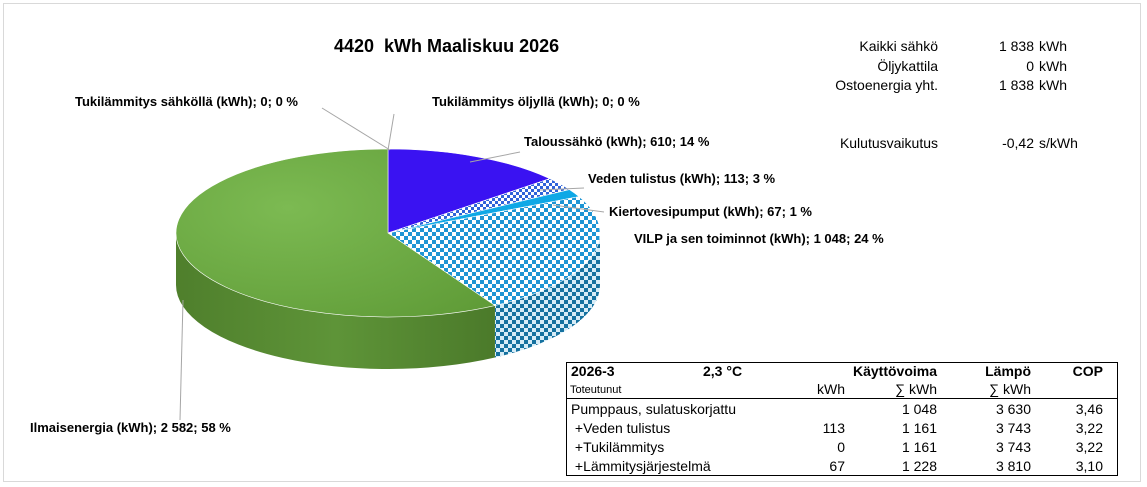  What do you see at coordinates (916, 389) in the screenshot?
I see `table-sub-sum-kwh: ∑ kWh` at bounding box center [916, 389].